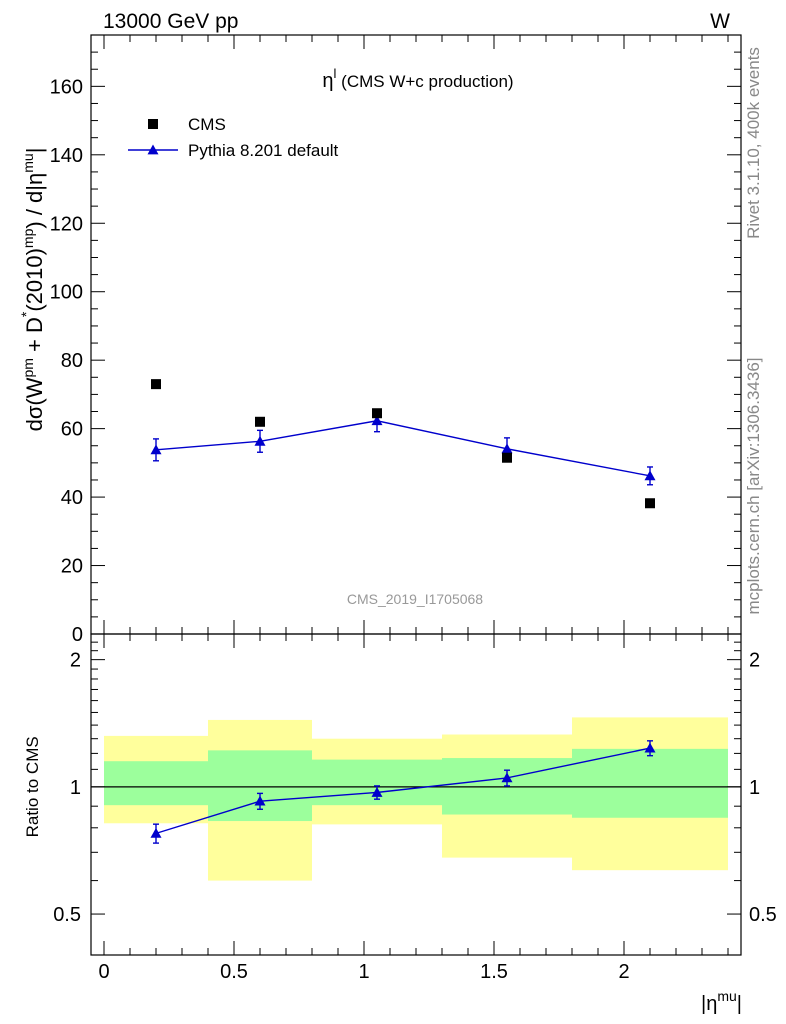  I want to click on header-right: W, so click(720, 21).